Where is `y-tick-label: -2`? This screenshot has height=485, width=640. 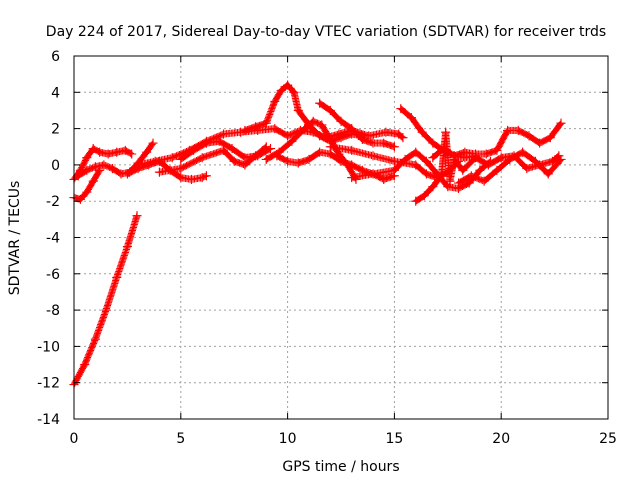 y-tick-label: -2 is located at coordinates (53, 202).